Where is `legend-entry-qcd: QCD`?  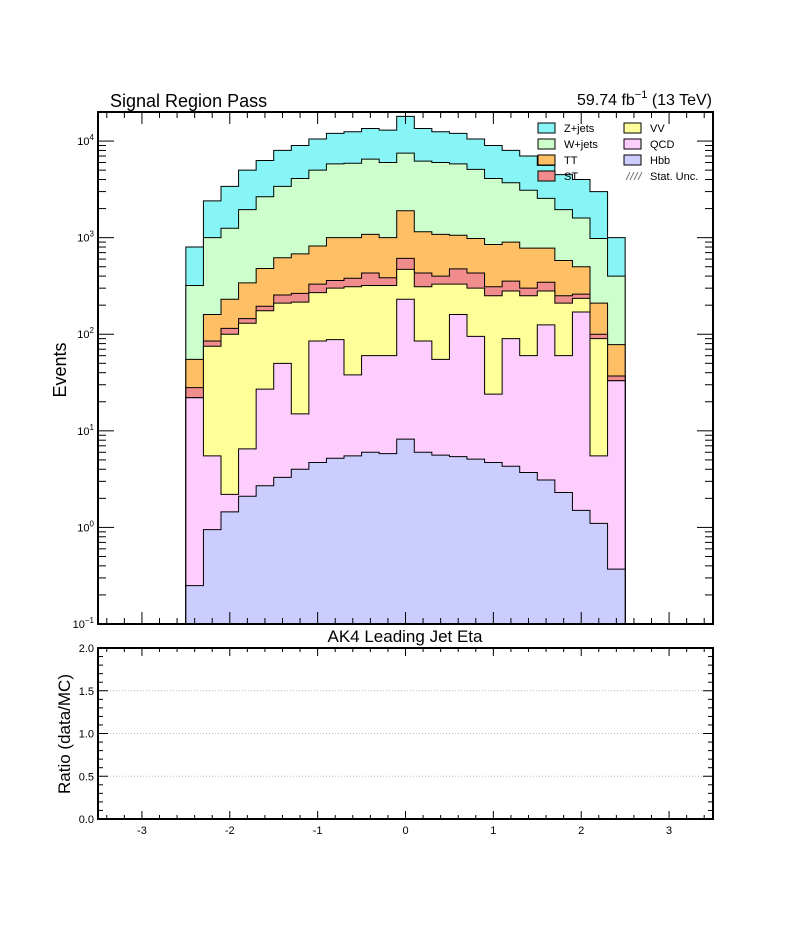 legend-entry-qcd: QCD is located at coordinates (649, 144).